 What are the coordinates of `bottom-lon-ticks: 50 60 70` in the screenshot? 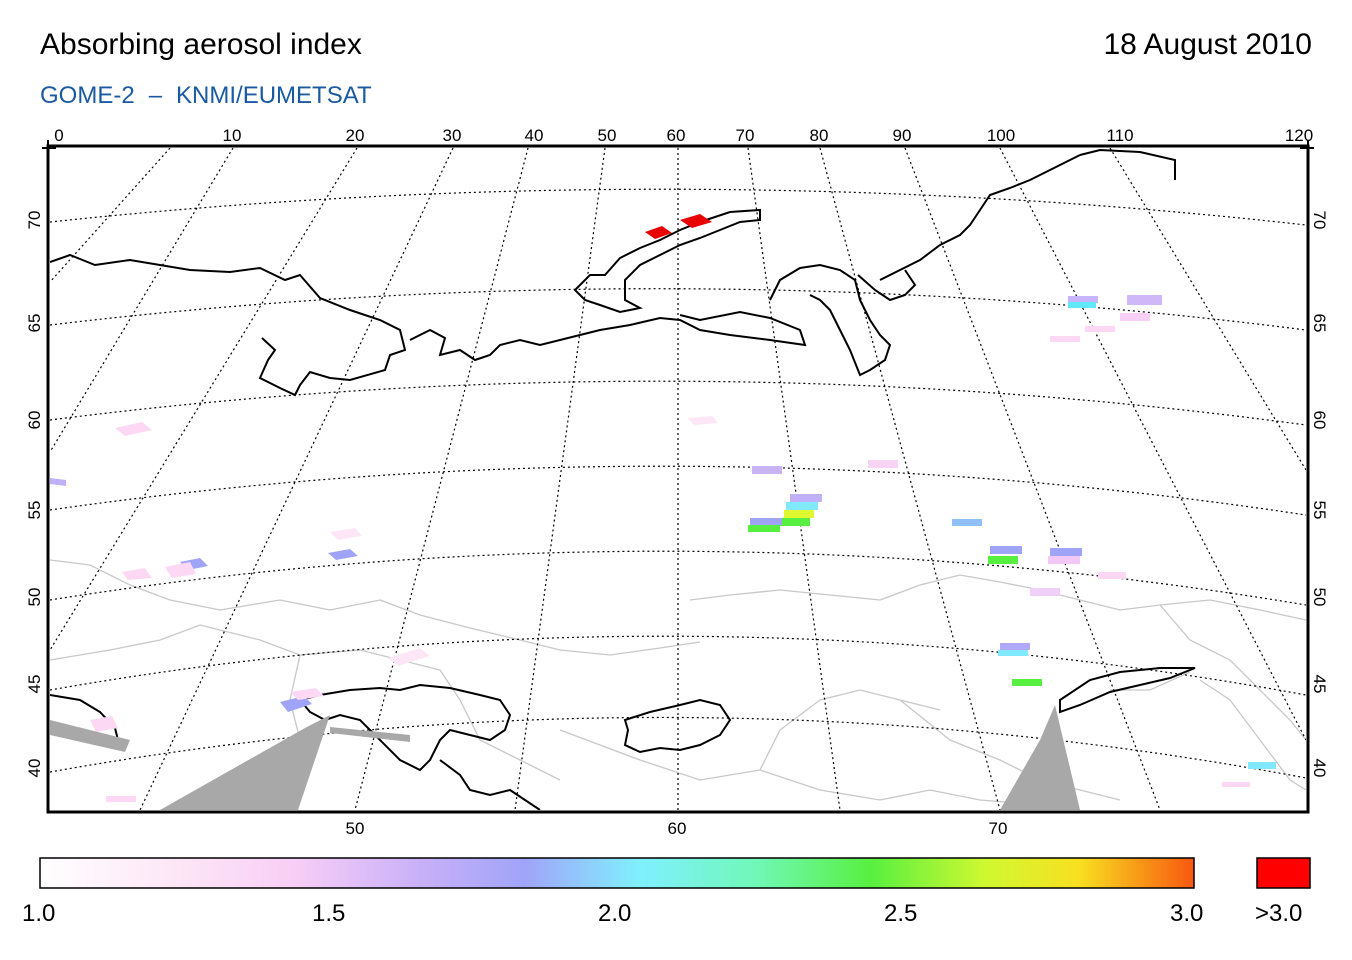 It's located at (677, 828).